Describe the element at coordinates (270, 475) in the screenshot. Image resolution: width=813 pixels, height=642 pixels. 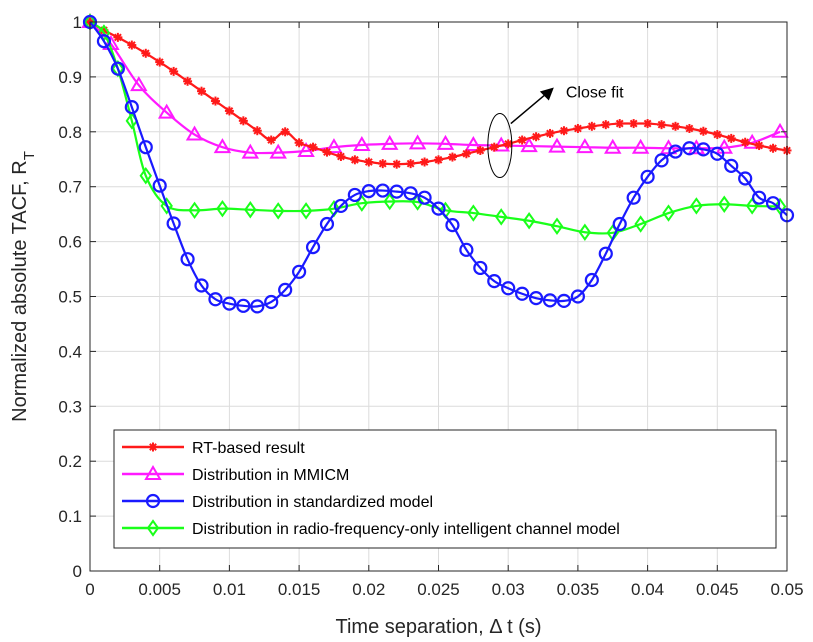
I see `legend-label: Distribution in MMICM` at that location.